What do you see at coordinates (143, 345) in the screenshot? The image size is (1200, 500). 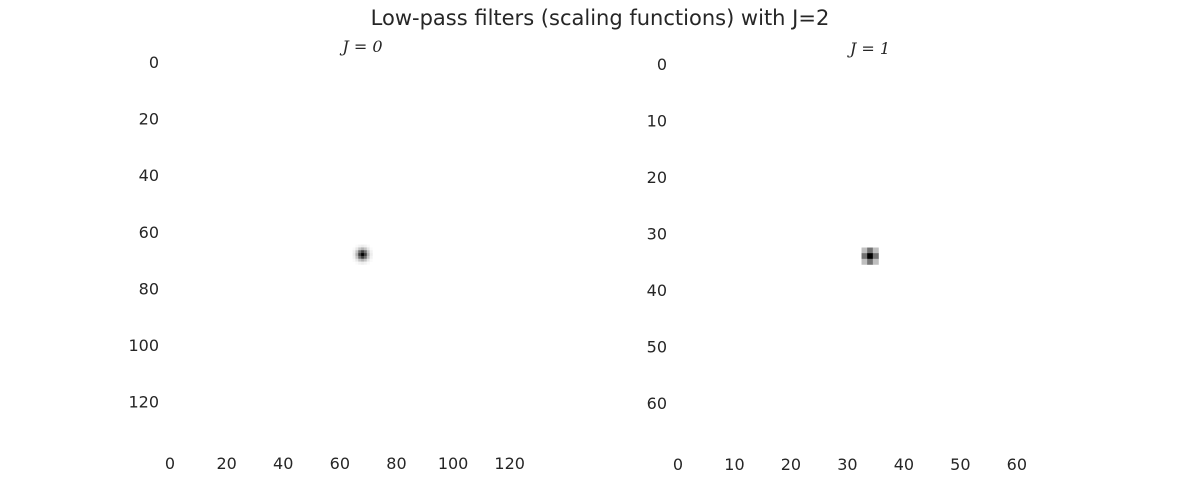 I see `y-tick-label: 100` at bounding box center [143, 345].